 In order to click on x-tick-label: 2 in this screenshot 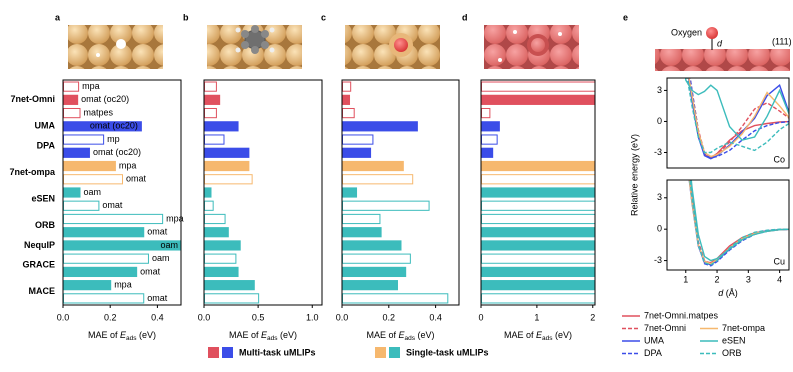, I will do `click(592, 317)`.